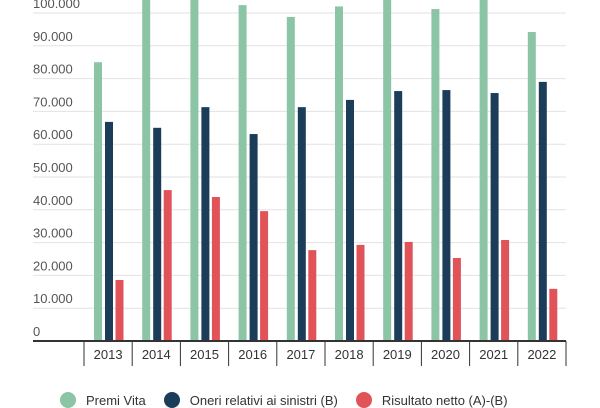 The image size is (600, 408). I want to click on legend-item-premi-vita: Premi Vita, so click(103, 400).